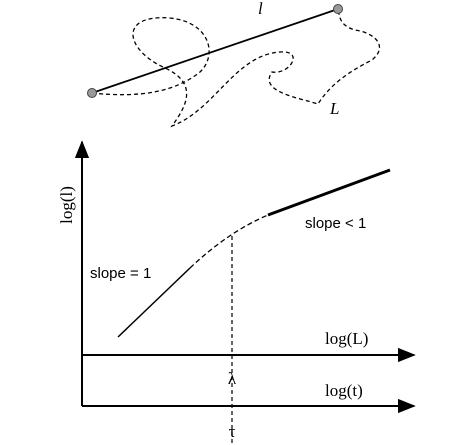  I want to click on tau-label: τ, so click(232, 431).